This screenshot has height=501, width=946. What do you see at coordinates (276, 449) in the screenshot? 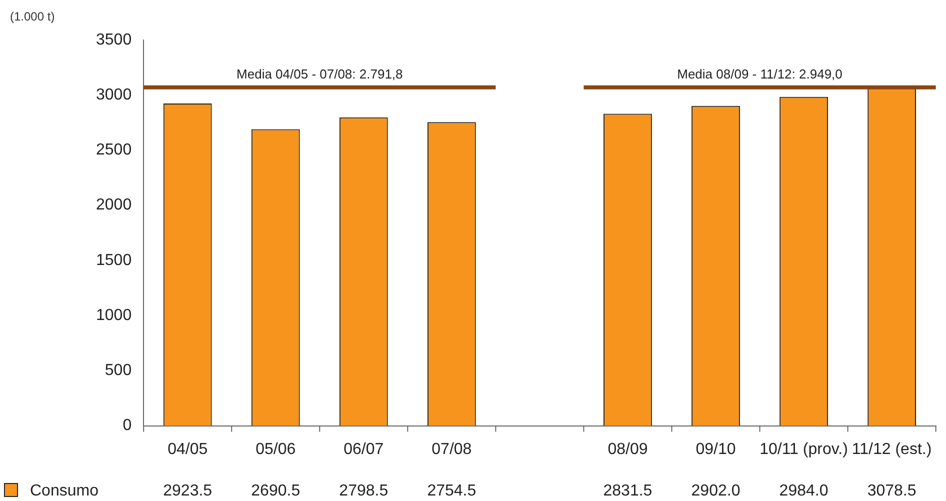
I see `x-tick-label: 05/06` at bounding box center [276, 449].